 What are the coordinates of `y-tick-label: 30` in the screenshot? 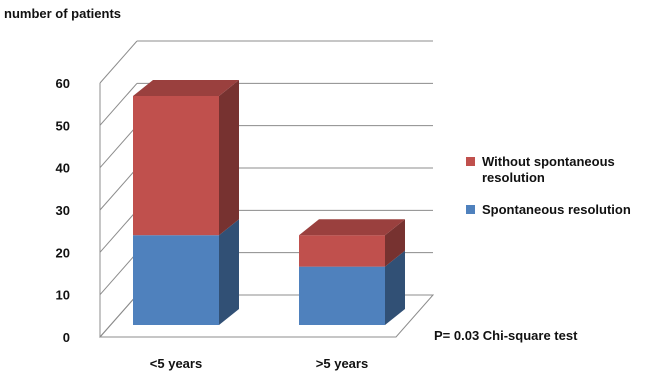 It's located at (63, 210).